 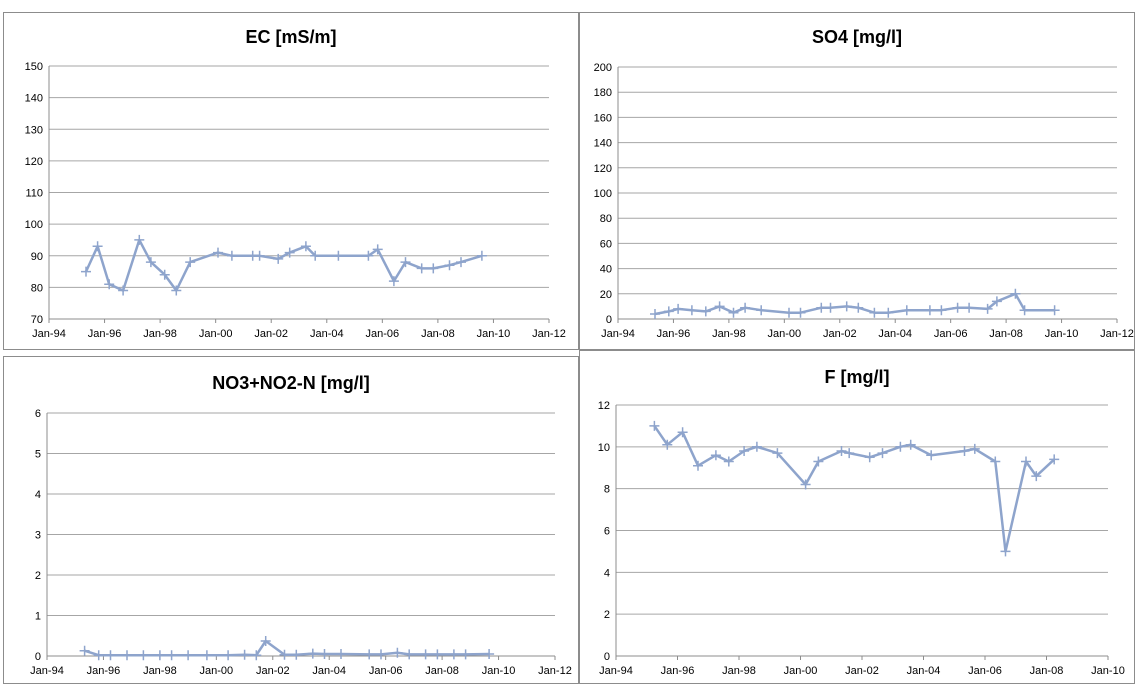 I want to click on y-tick-label: 70, so click(x=37, y=320).